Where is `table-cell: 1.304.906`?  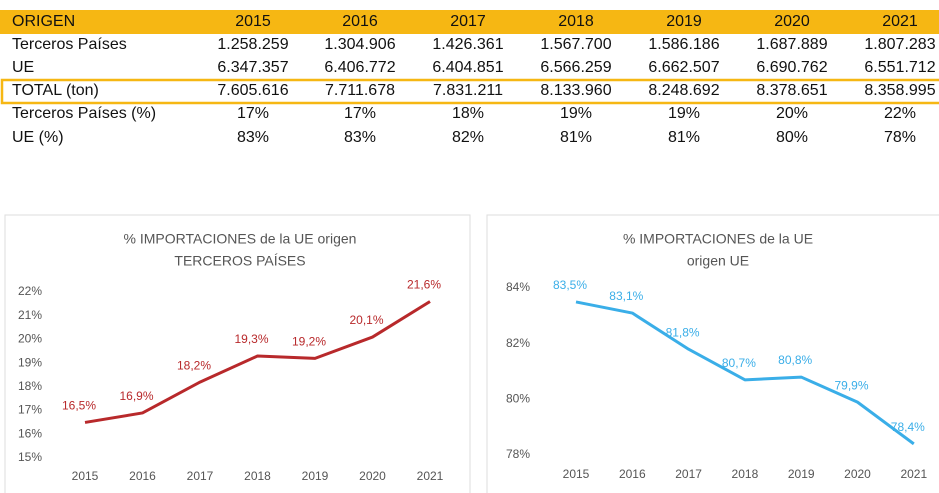
table-cell: 1.304.906 is located at coordinates (359, 44).